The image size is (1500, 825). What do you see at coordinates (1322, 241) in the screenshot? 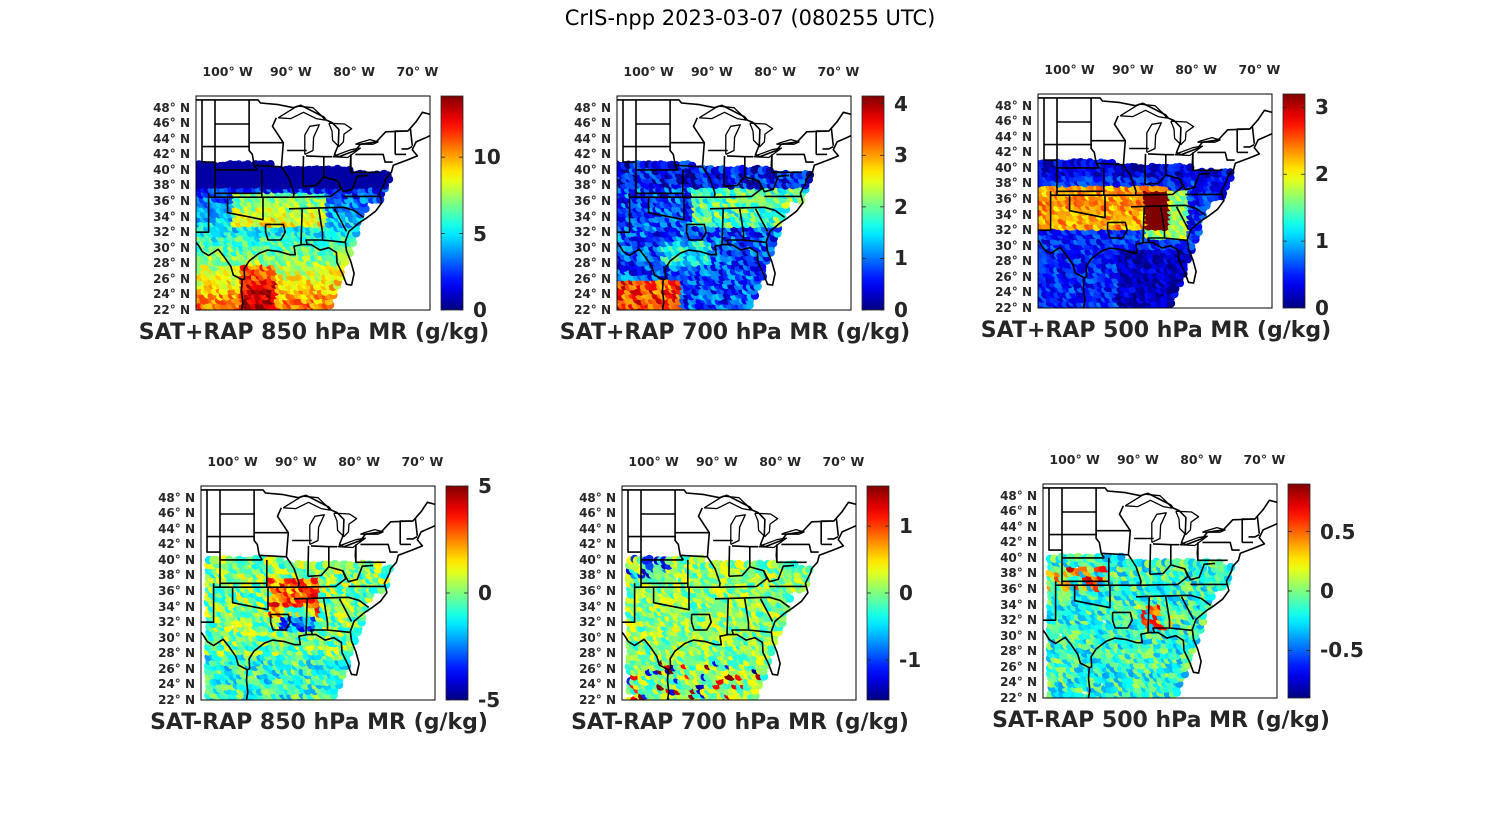
I see `colorbar-tick-label: 1` at bounding box center [1322, 241].